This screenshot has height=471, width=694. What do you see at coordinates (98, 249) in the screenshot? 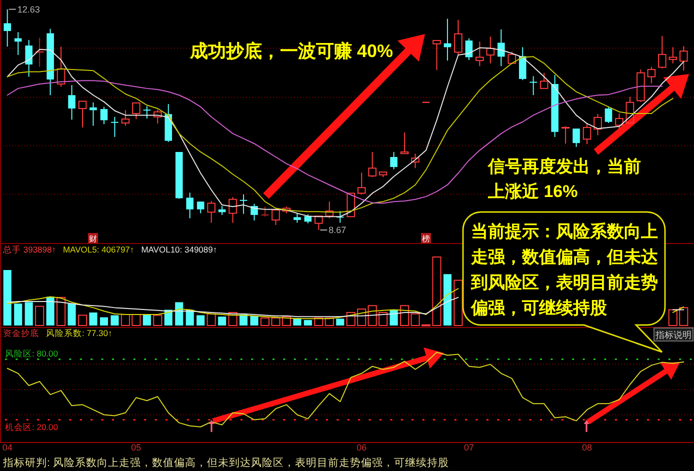
I see `text: MAVOL5: 406797↑` at bounding box center [98, 249].